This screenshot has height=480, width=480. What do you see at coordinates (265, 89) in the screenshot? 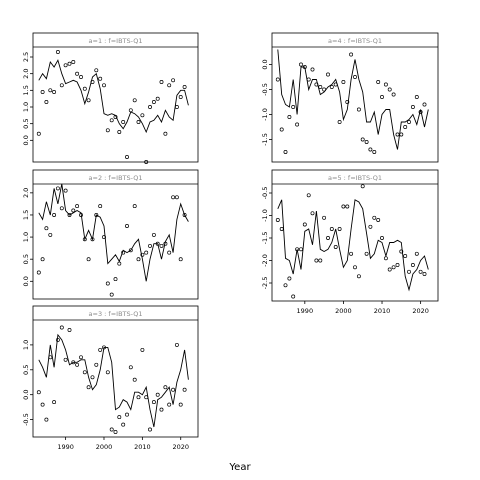
I see `y-tick-label: -0.5` at bounding box center [265, 89].